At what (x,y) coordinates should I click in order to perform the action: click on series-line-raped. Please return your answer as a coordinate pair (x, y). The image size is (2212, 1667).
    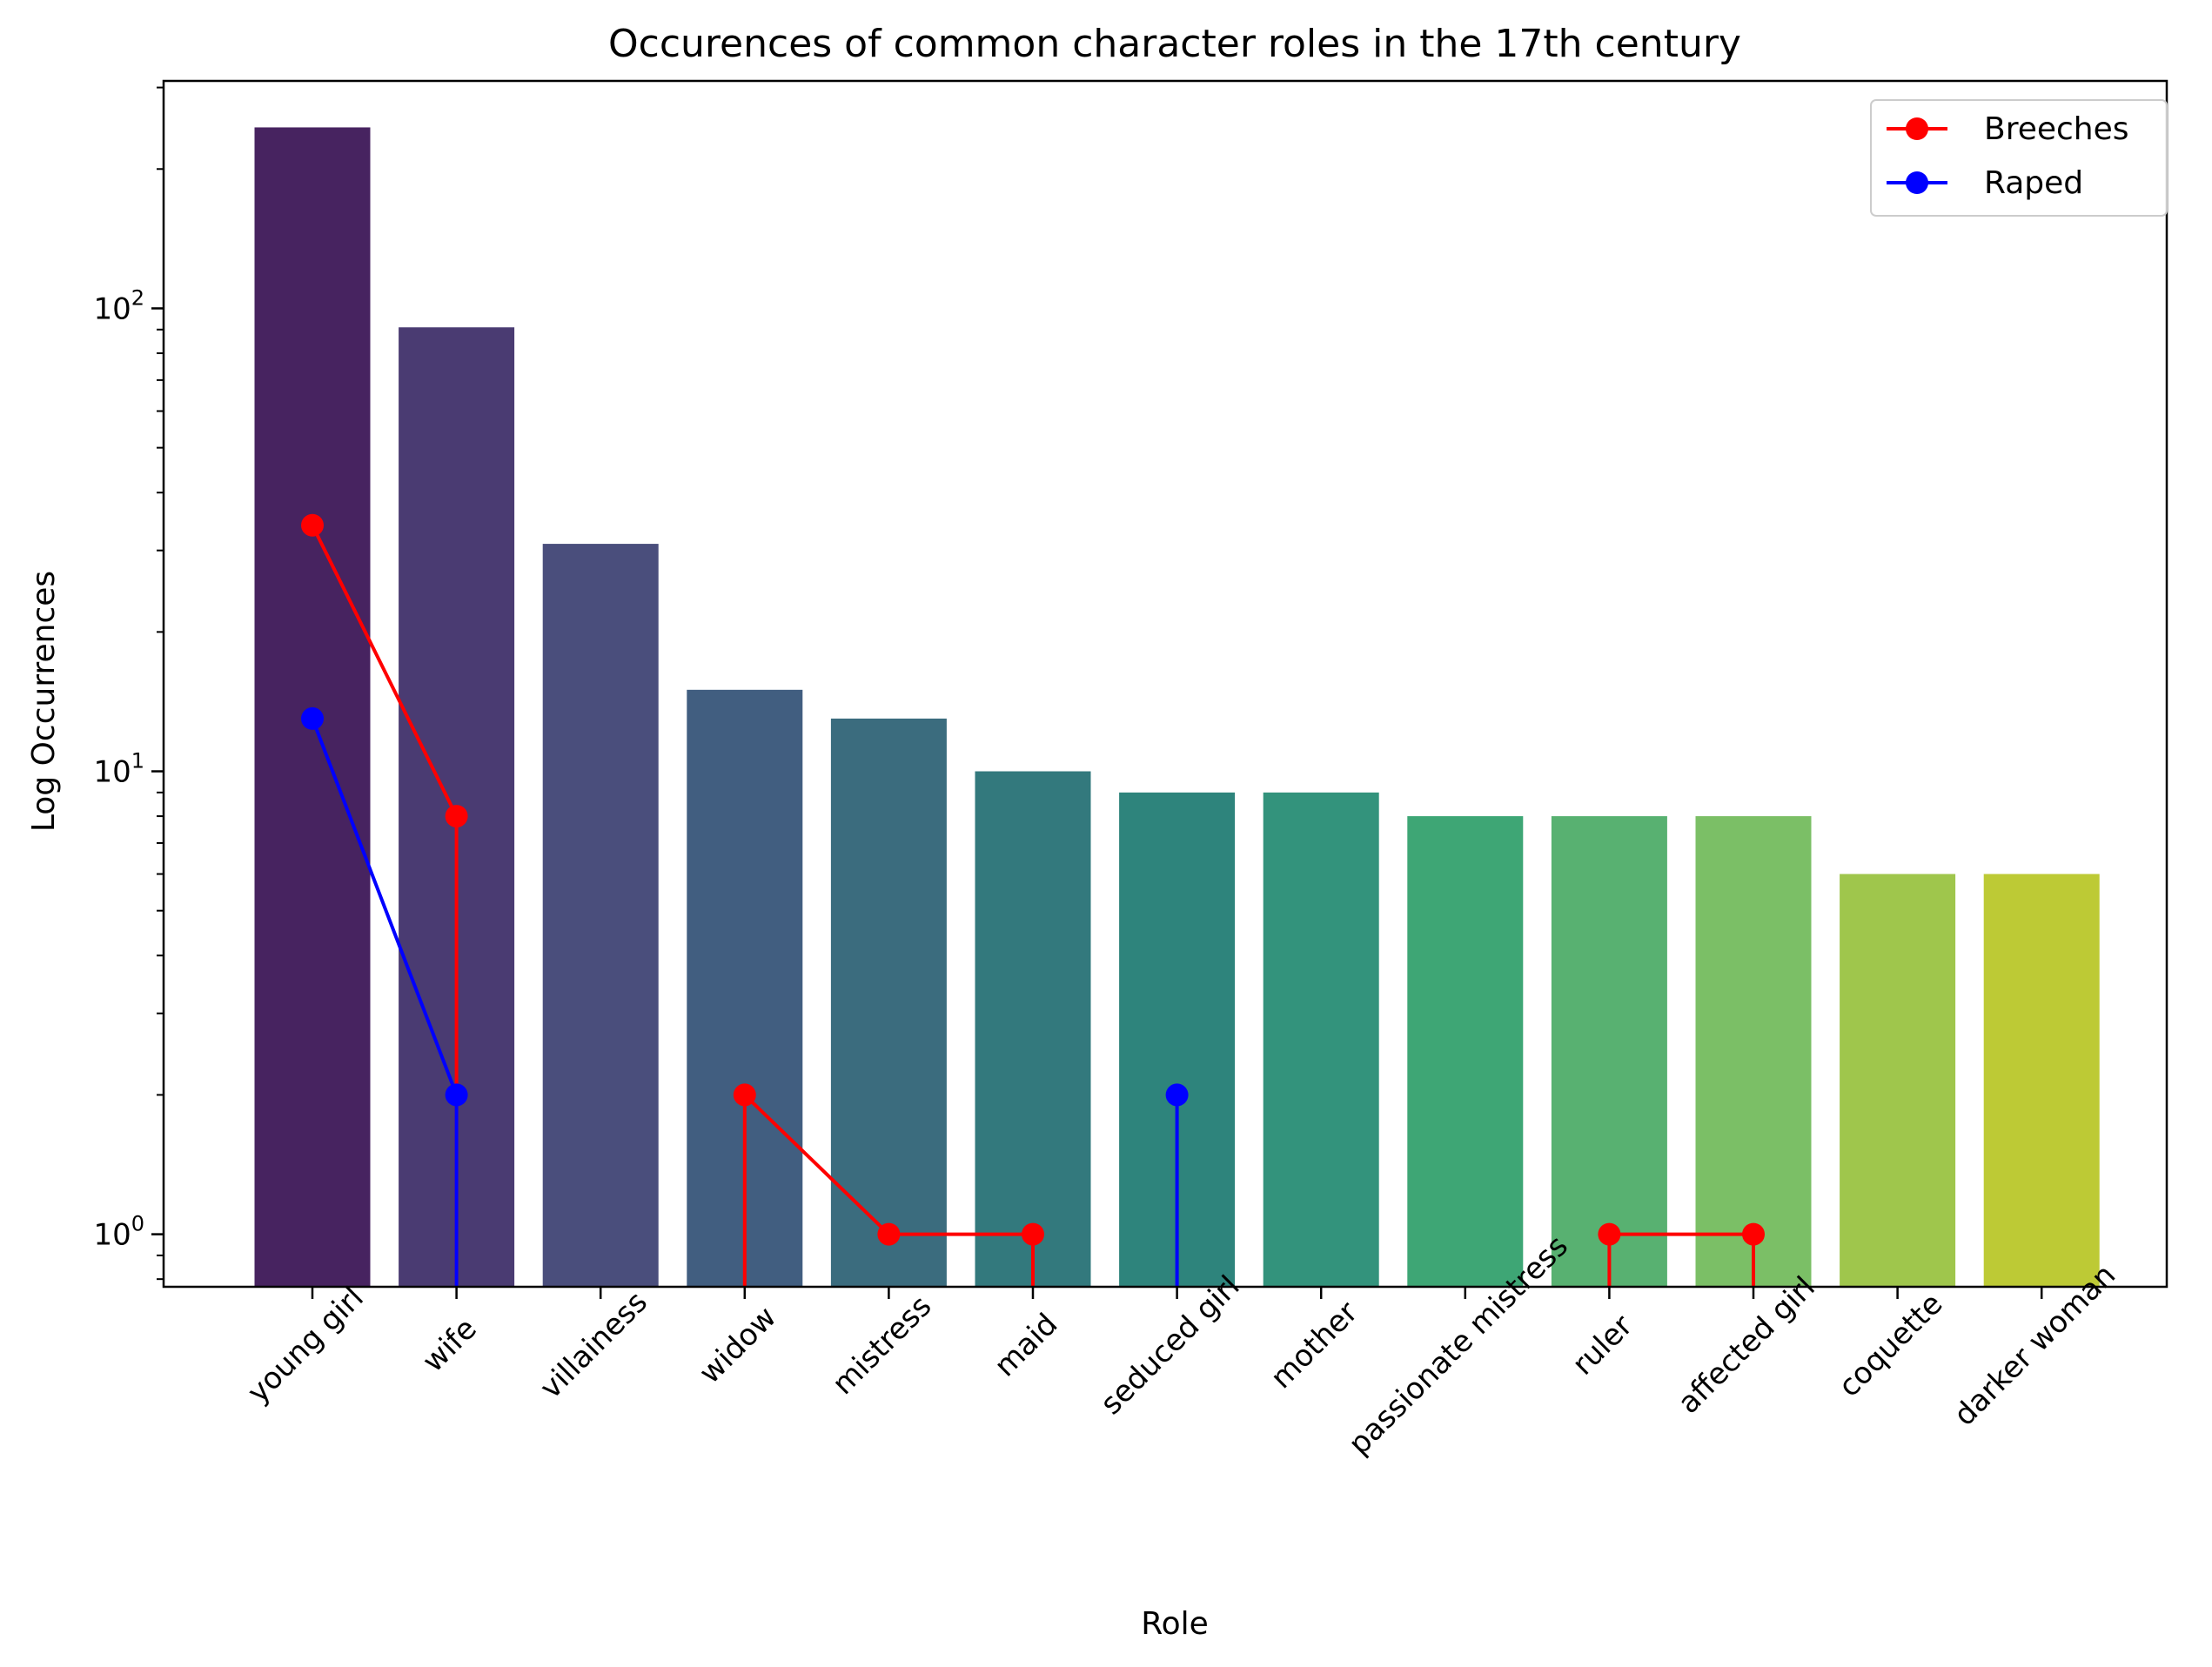
    Looking at the image, I should click on (745, 1003).